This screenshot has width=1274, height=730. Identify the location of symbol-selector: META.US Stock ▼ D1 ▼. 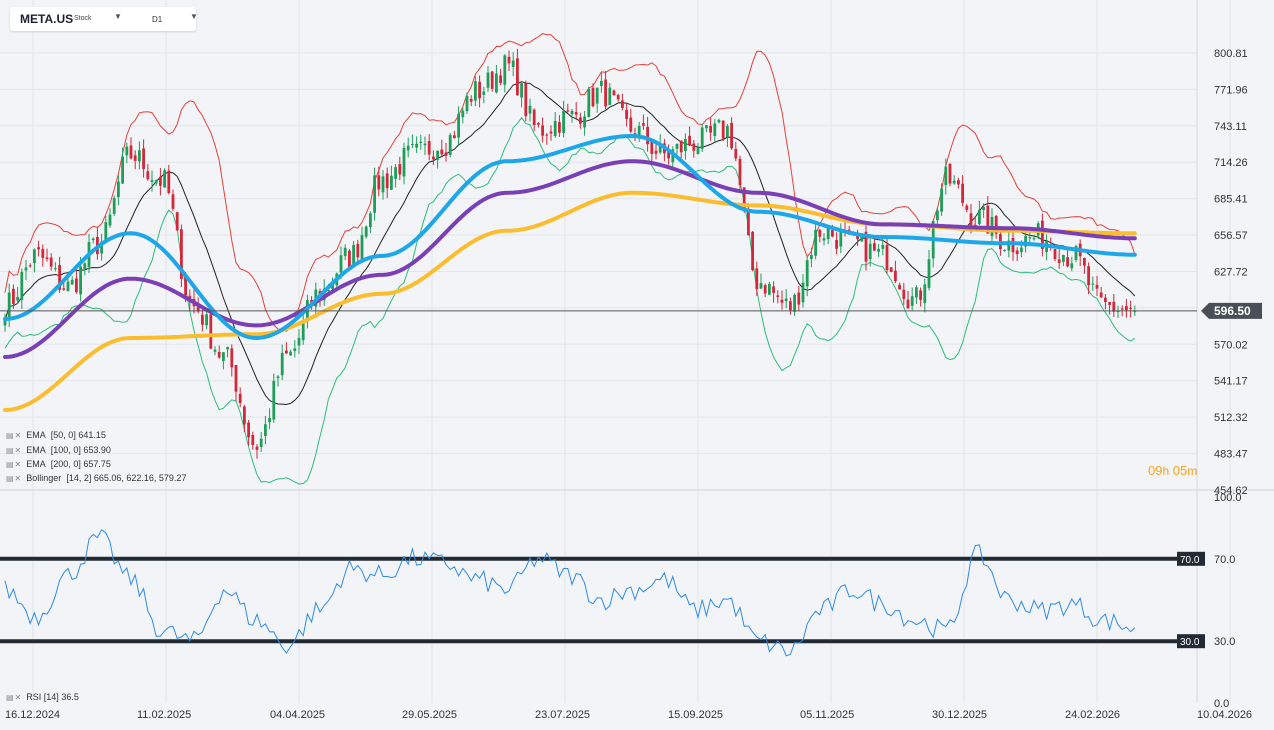
(104, 19).